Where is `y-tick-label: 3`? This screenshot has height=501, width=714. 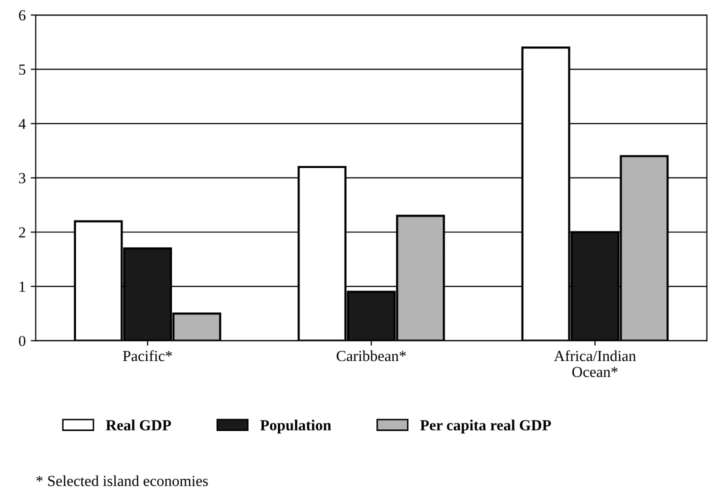
y-tick-label: 3 is located at coordinates (22, 178).